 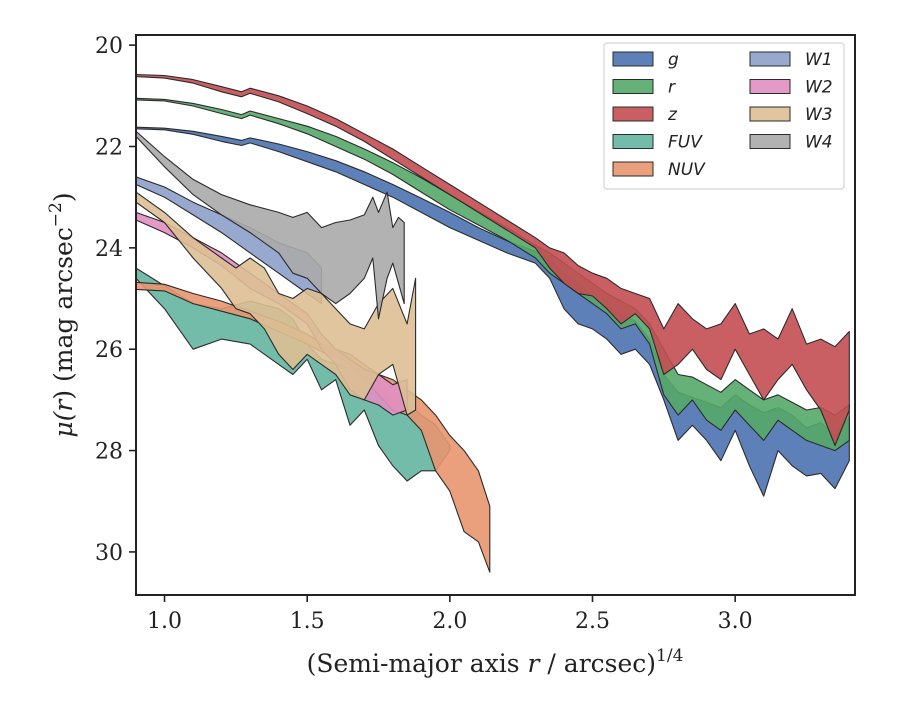 What do you see at coordinates (819, 60) in the screenshot?
I see `legend-label-w1: W1` at bounding box center [819, 60].